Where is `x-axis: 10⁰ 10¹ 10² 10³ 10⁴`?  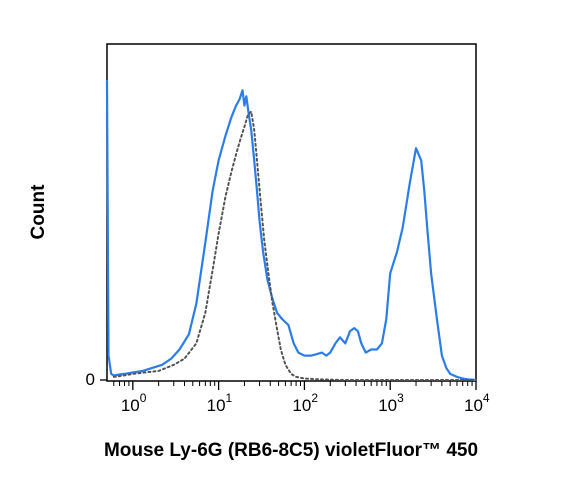
x-axis: 10⁰ 10¹ 10² 10³ 10⁴ is located at coordinates (301, 398).